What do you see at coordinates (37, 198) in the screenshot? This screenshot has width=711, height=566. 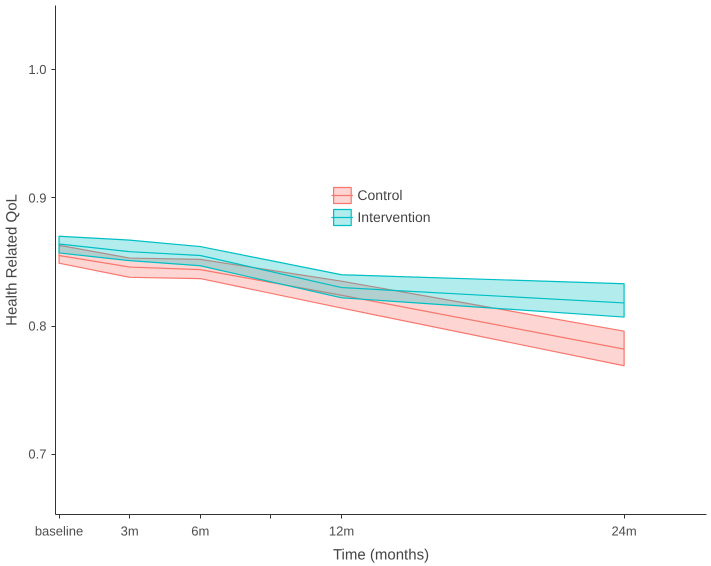 I see `y-tick-label: 0.9` at bounding box center [37, 198].